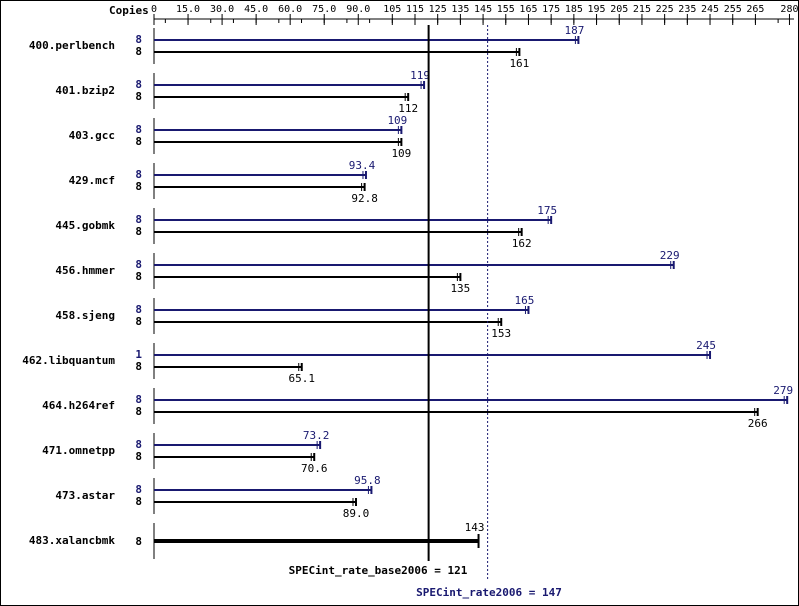 Image resolution: width=799 pixels, height=606 pixels. Describe the element at coordinates (301, 378) in the screenshot. I see `base-value-label: 65.1` at that location.